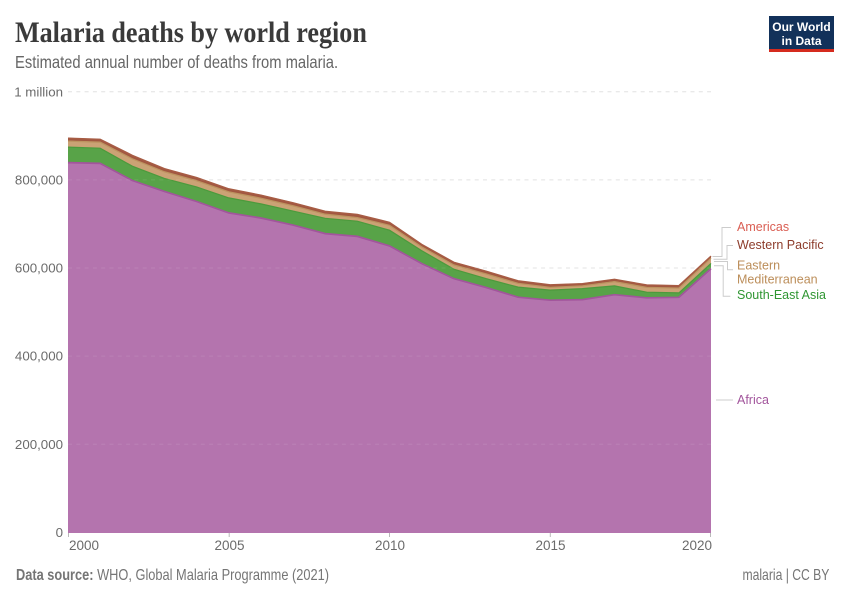 The height and width of the screenshot is (600, 850). I want to click on svg-text: Americas, so click(763, 227).